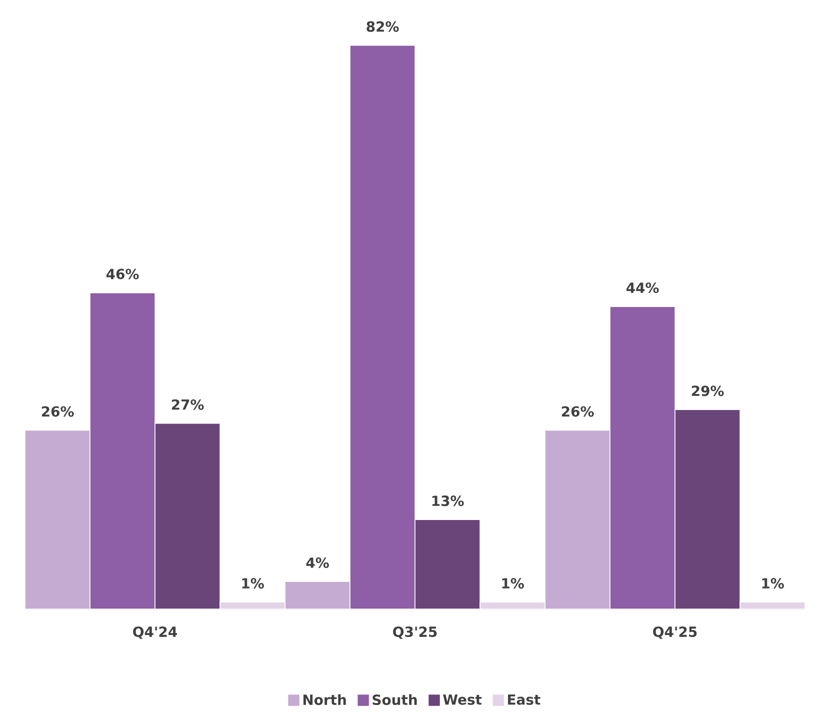 The image size is (815, 713). What do you see at coordinates (317, 562) in the screenshot?
I see `data-label: 4%` at bounding box center [317, 562].